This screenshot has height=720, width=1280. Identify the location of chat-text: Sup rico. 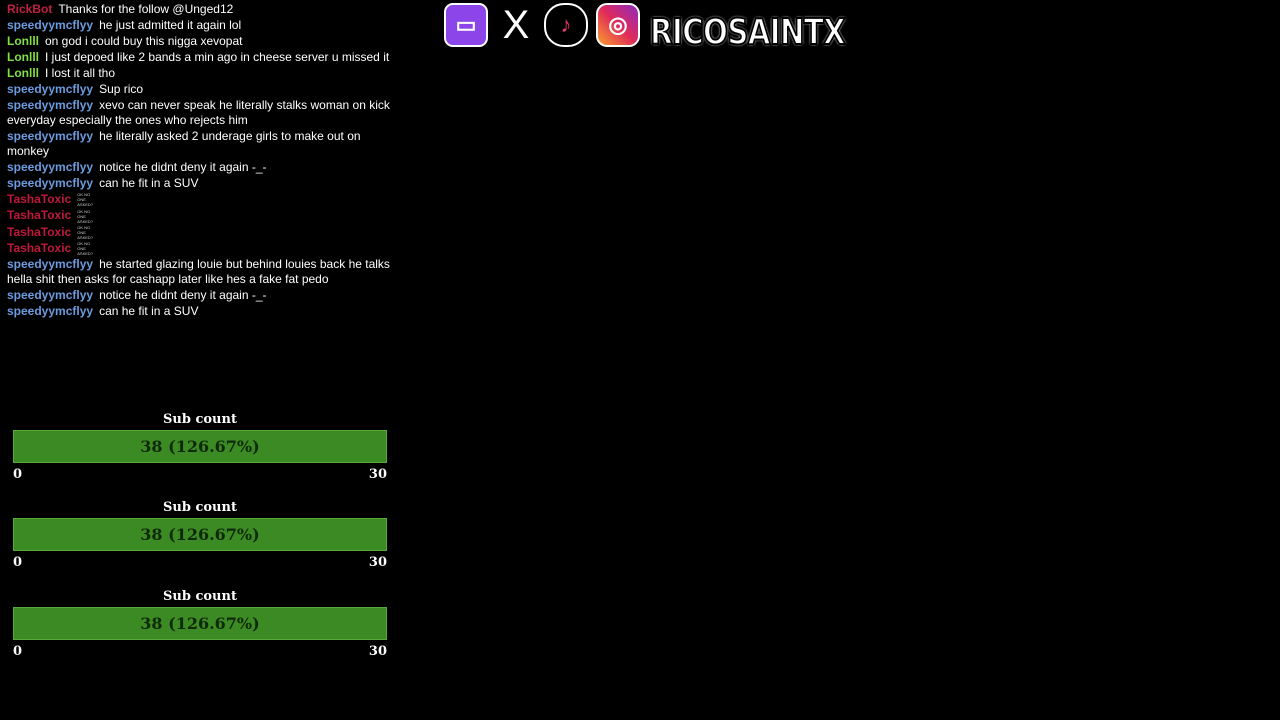
(121, 89).